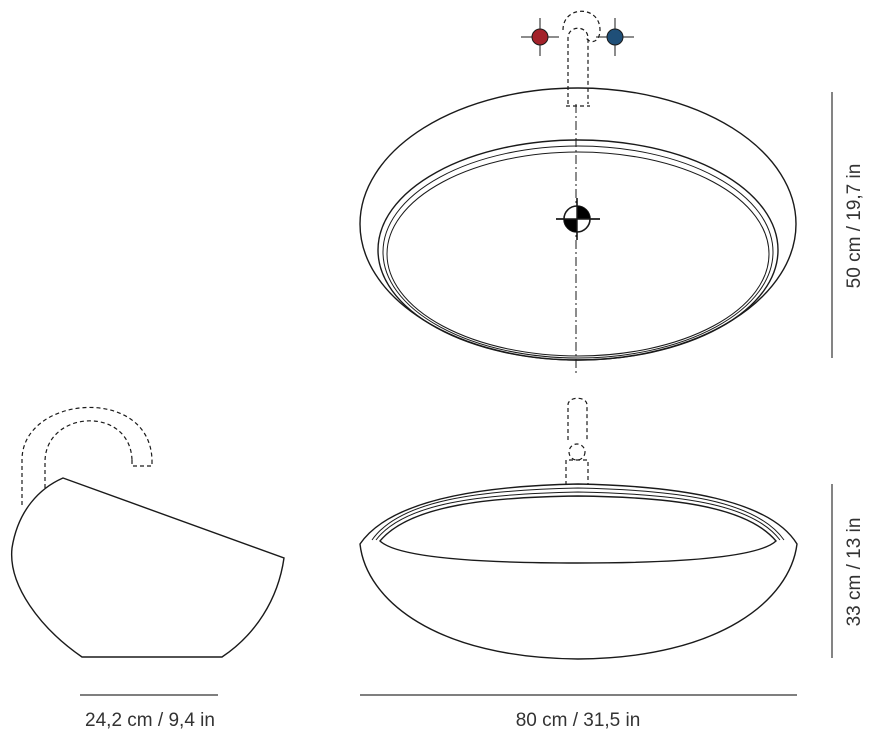  I want to click on top-view-inner-bowl, so click(578, 250).